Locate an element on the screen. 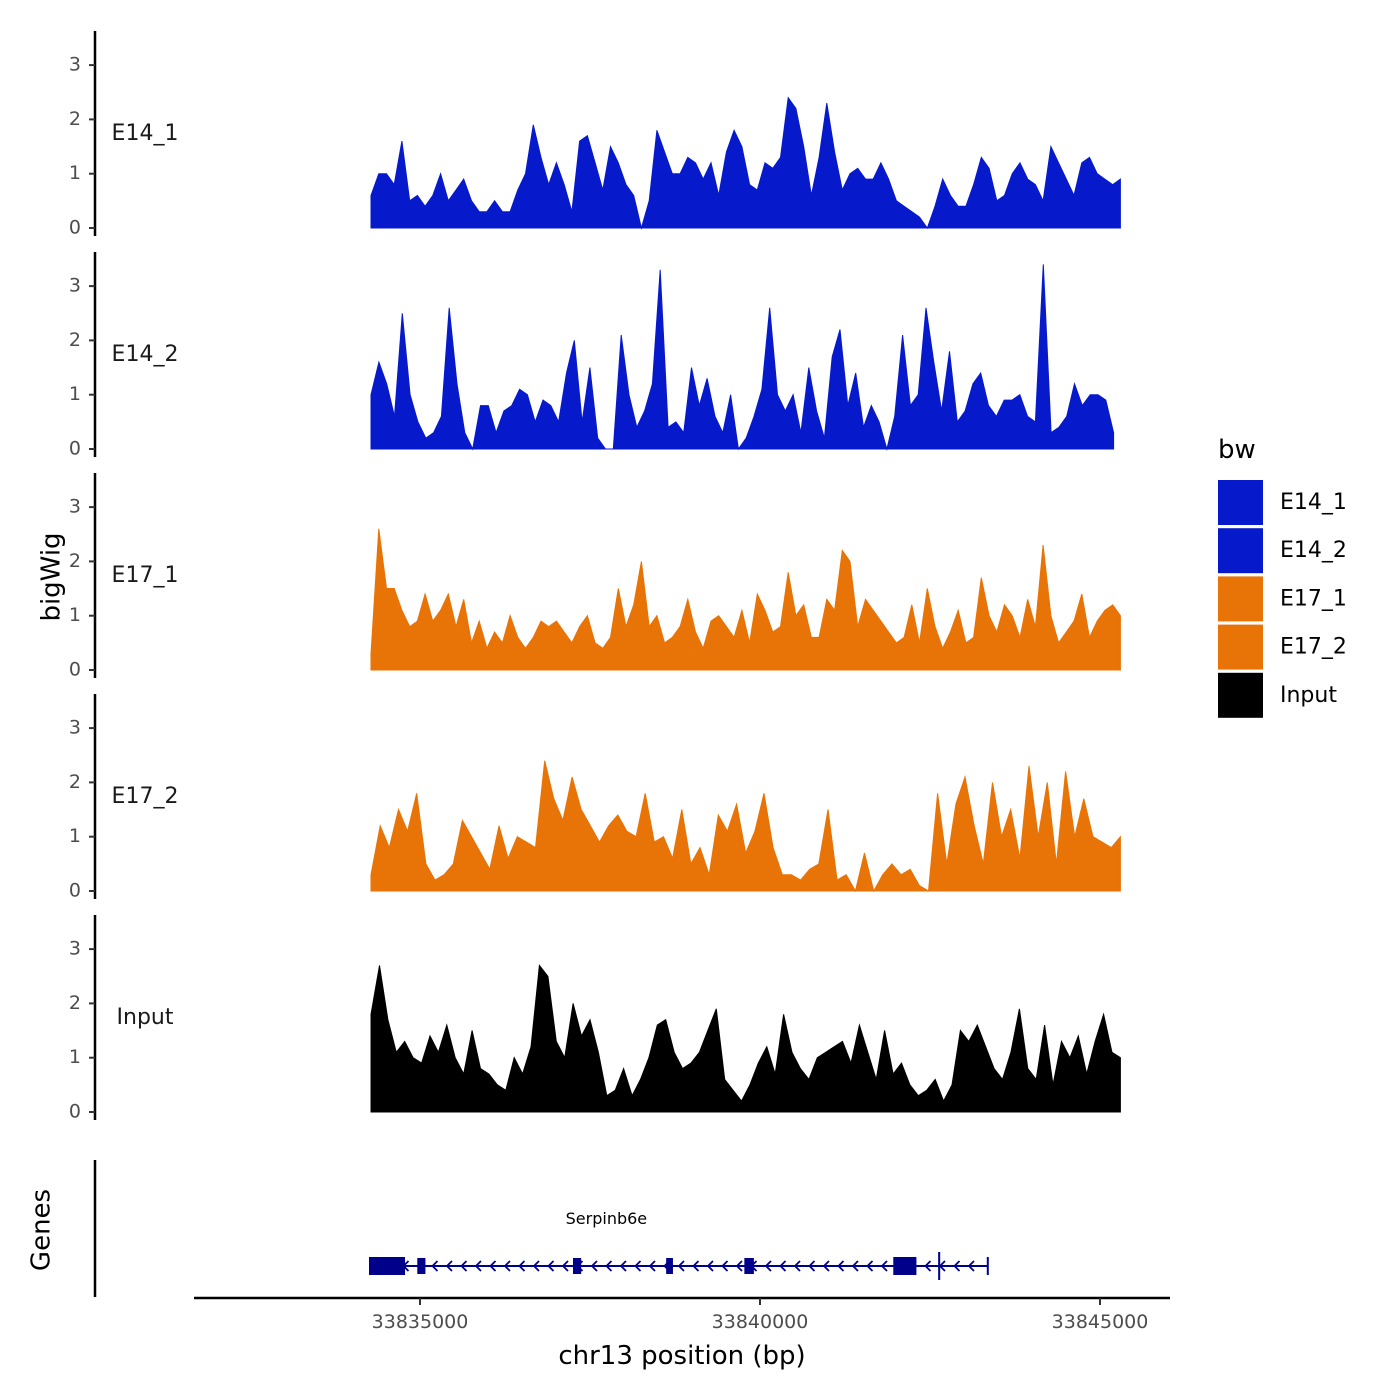  gene-model-serpinb6e: Serpinb6e is located at coordinates (679, 1244).